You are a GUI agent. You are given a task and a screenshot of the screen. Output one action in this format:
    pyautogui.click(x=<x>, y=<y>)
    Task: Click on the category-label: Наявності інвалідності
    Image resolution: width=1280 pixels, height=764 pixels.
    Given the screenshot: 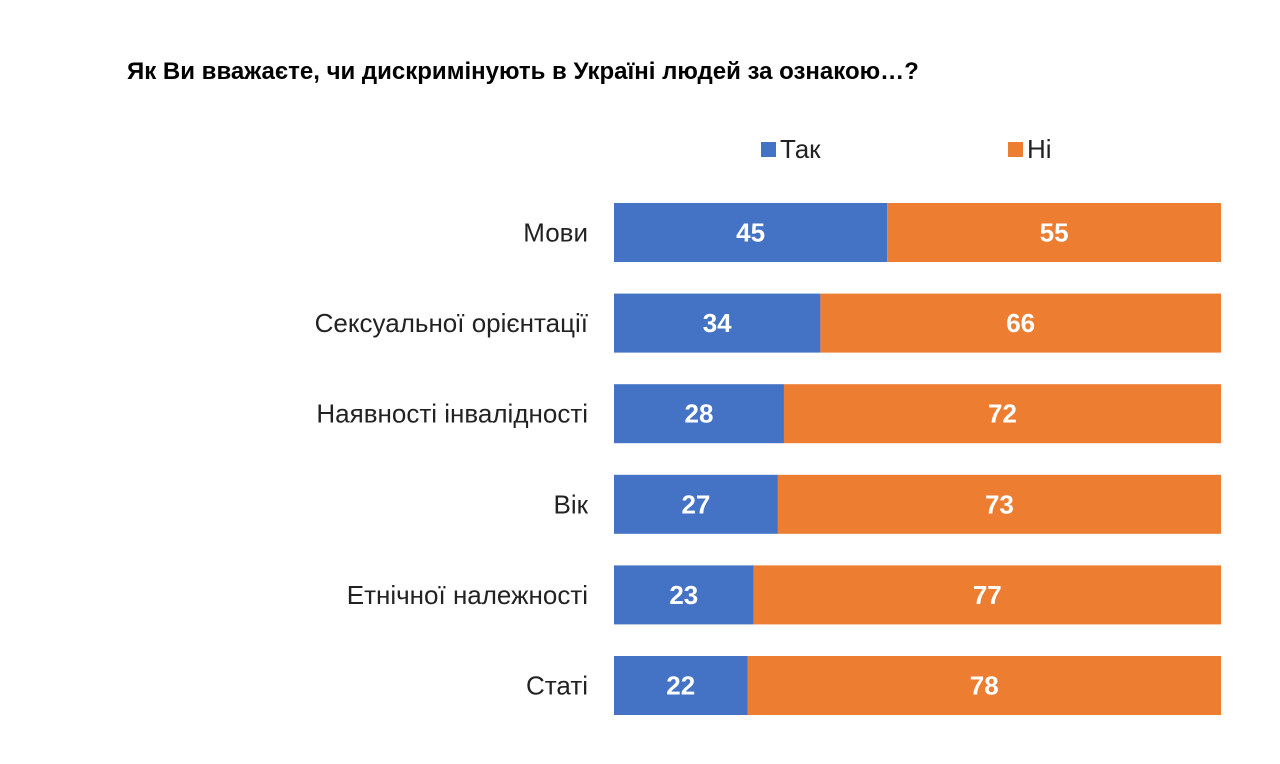 What is the action you would take?
    pyautogui.click(x=452, y=414)
    